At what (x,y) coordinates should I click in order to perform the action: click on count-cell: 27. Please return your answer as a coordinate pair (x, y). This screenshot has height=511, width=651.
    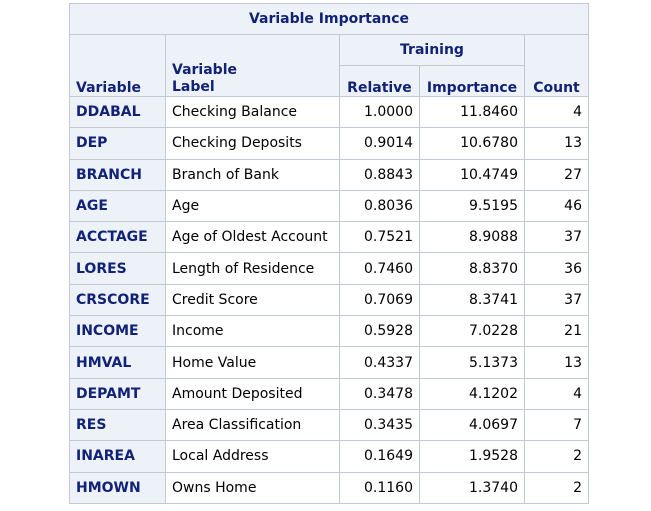
    Looking at the image, I should click on (556, 174).